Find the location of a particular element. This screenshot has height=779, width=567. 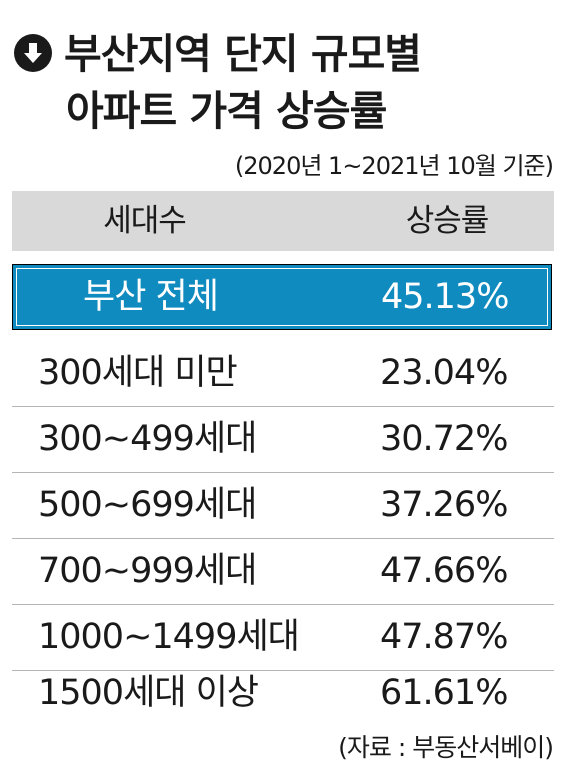

table-row: 1500세대 이상 61.61% is located at coordinates (283, 693).